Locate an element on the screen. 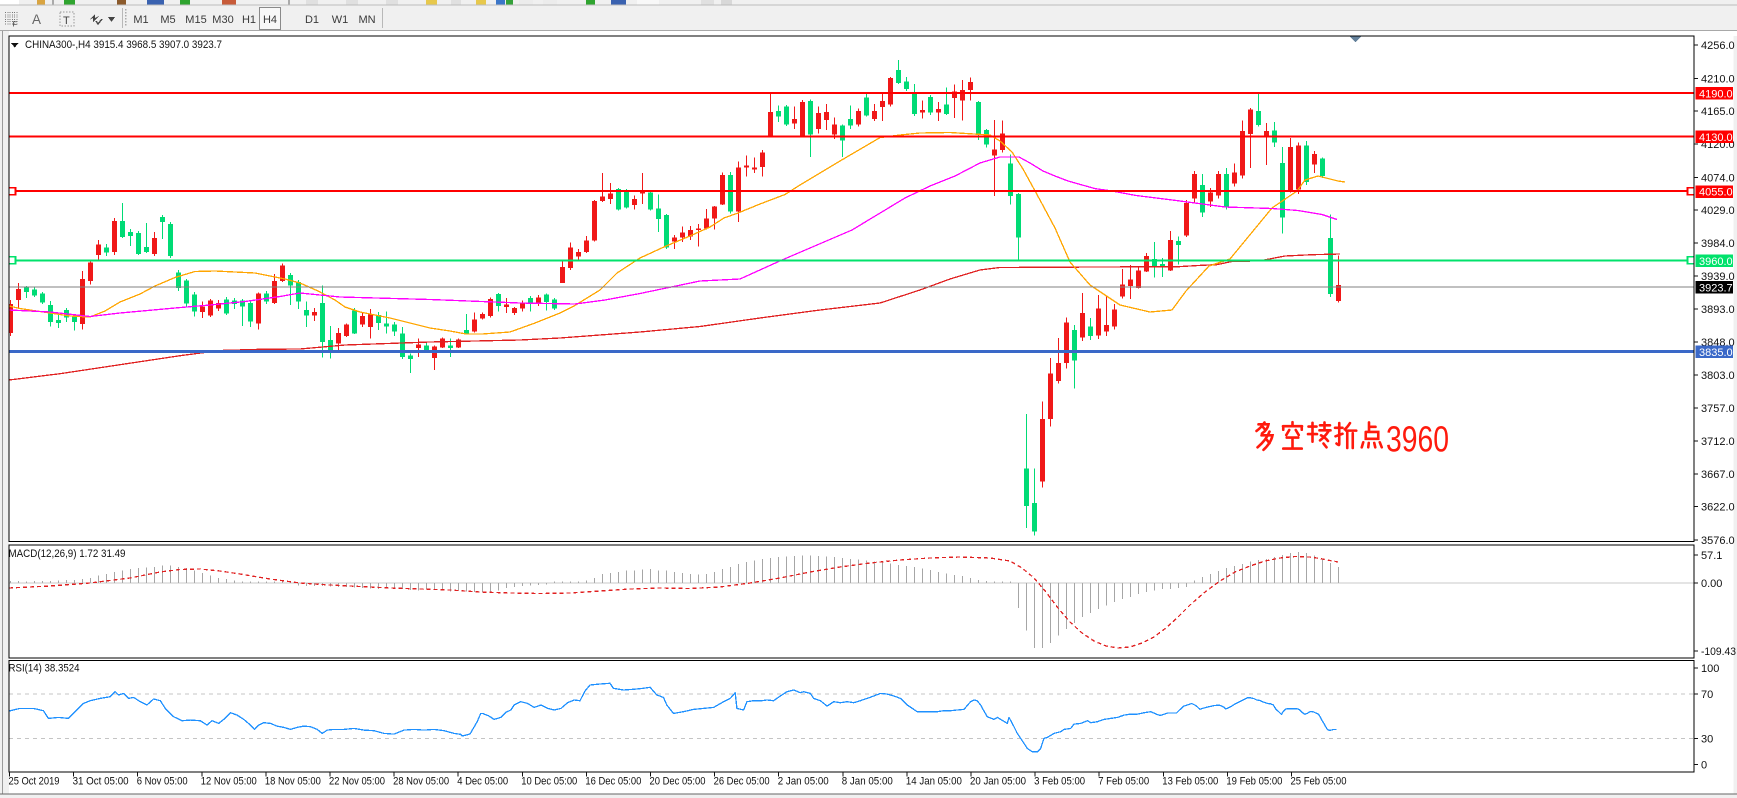  svg-text: 10 Dec 05:00 is located at coordinates (549, 782).